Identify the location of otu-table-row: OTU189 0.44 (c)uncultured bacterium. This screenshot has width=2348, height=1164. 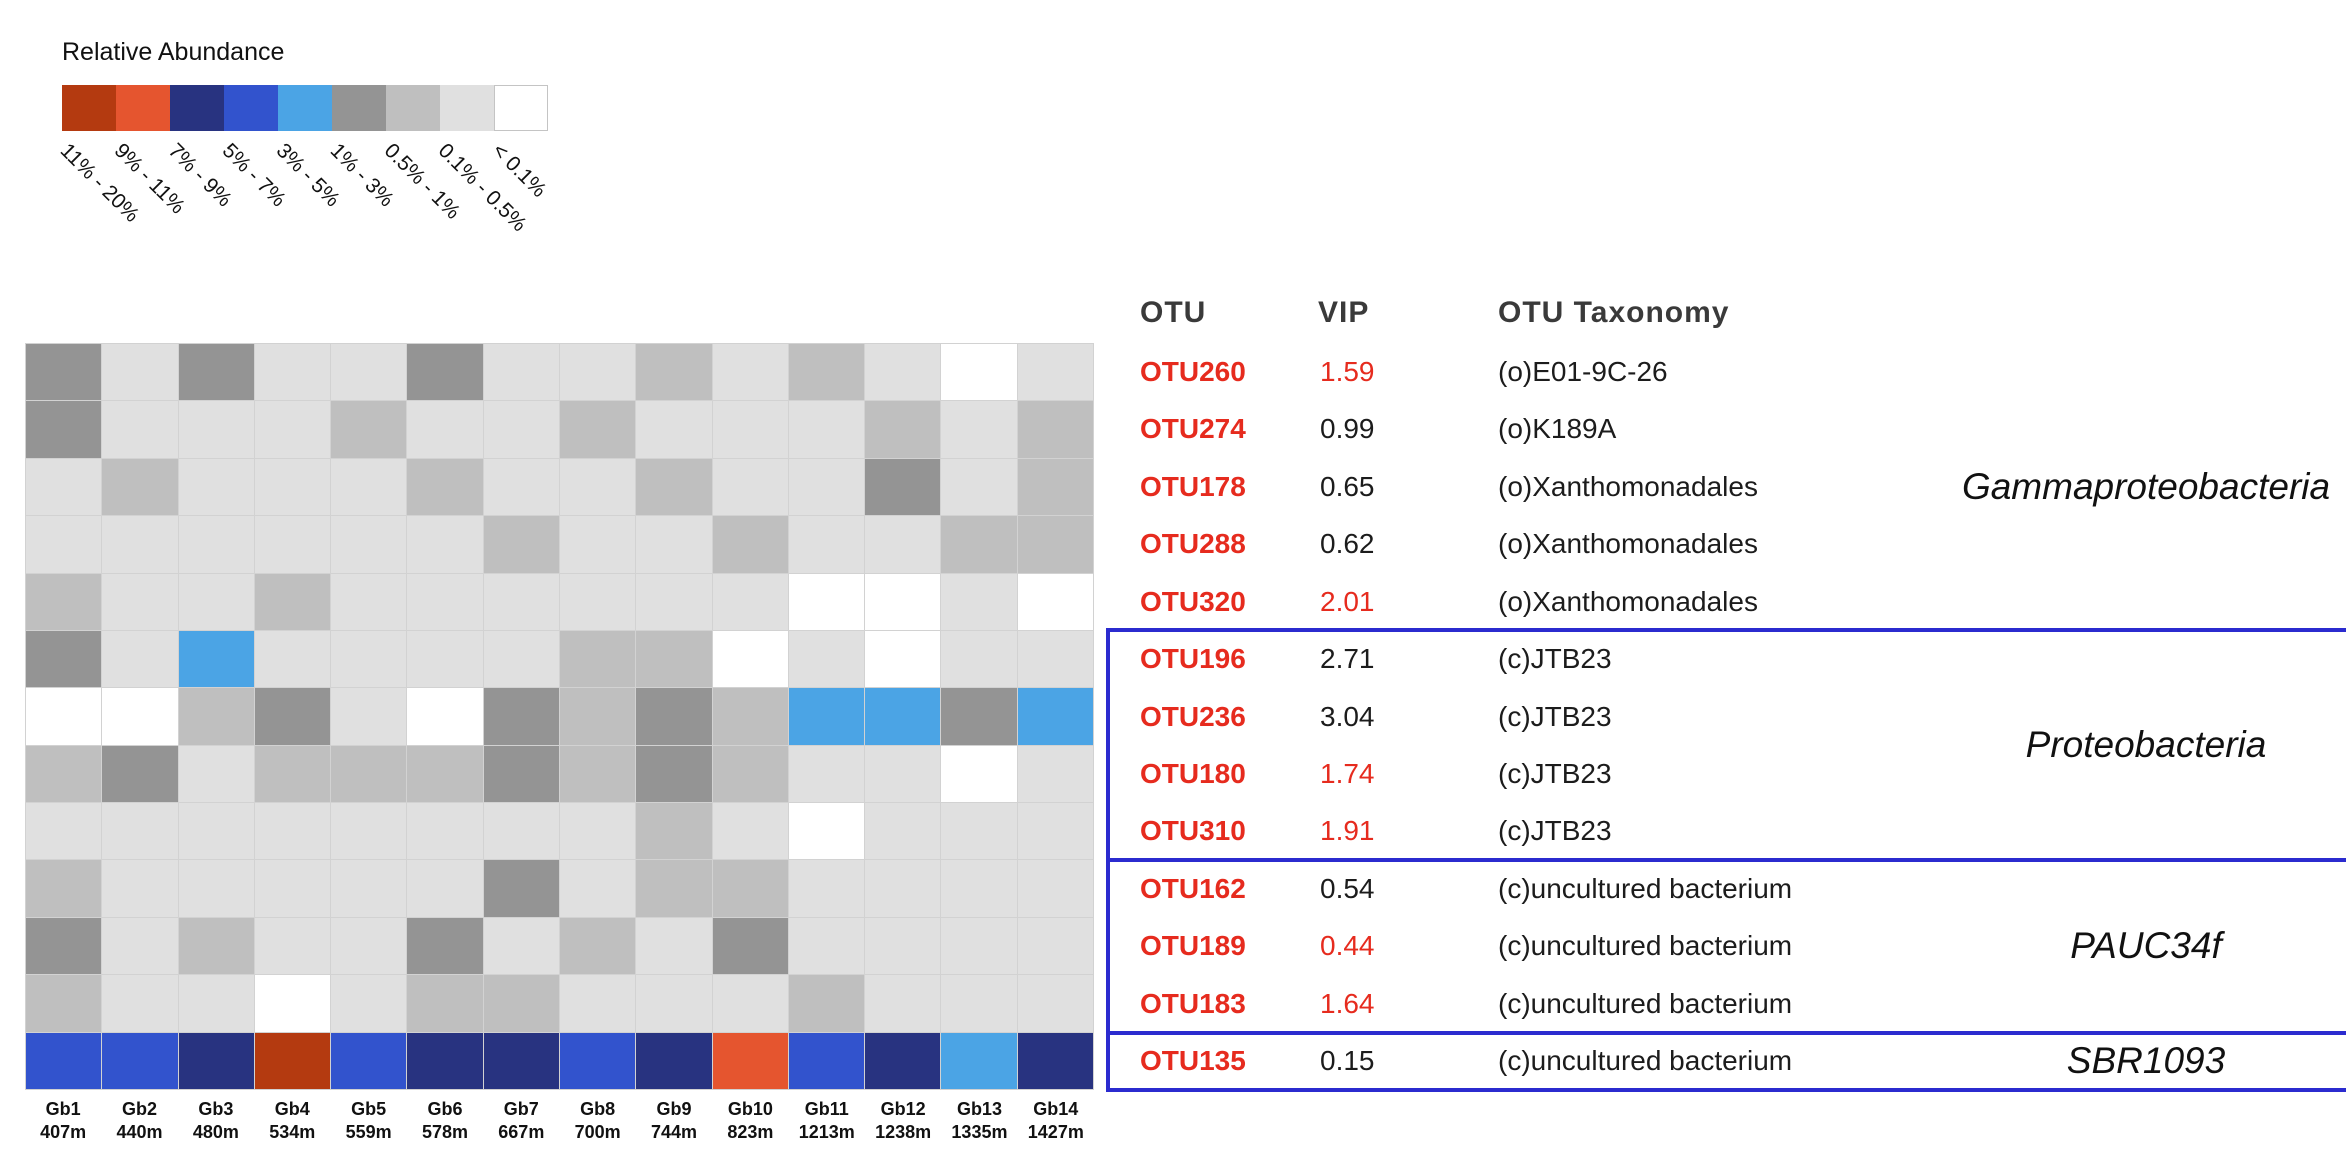
(1535, 946).